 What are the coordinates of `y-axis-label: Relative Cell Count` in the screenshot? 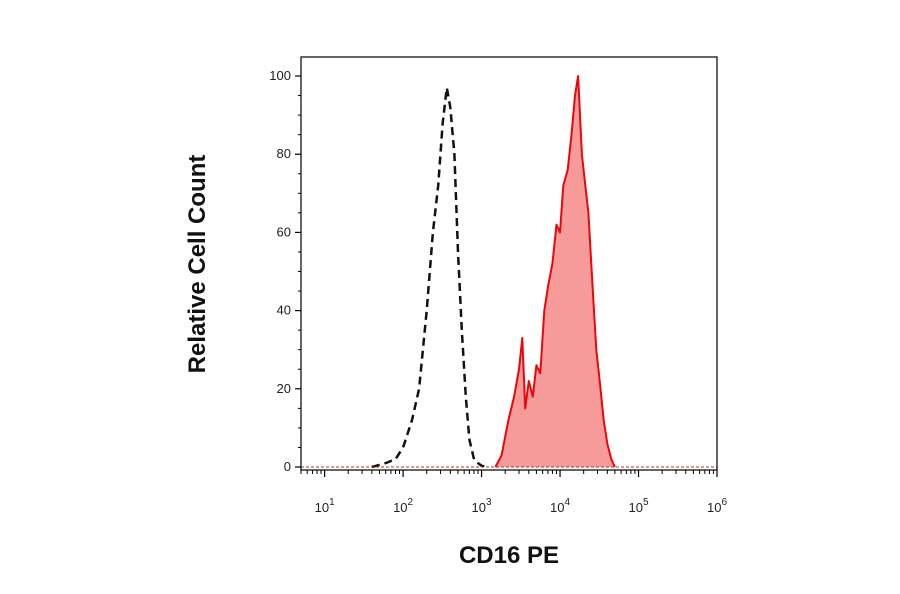 It's located at (197, 264).